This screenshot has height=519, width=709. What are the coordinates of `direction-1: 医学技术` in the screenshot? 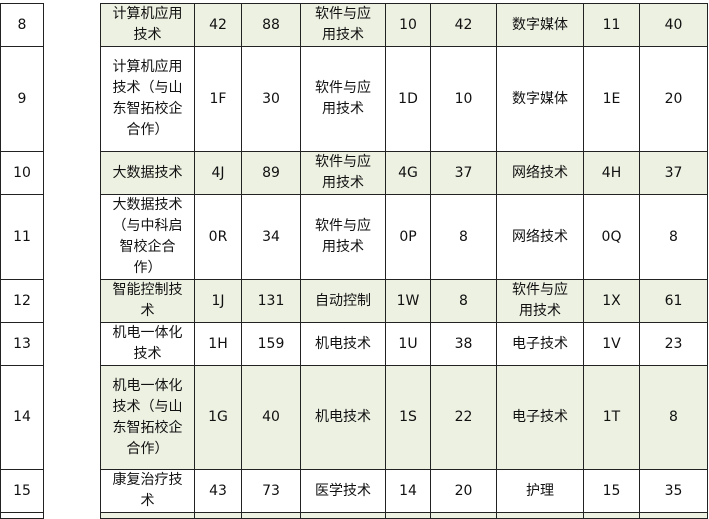 It's located at (343, 490).